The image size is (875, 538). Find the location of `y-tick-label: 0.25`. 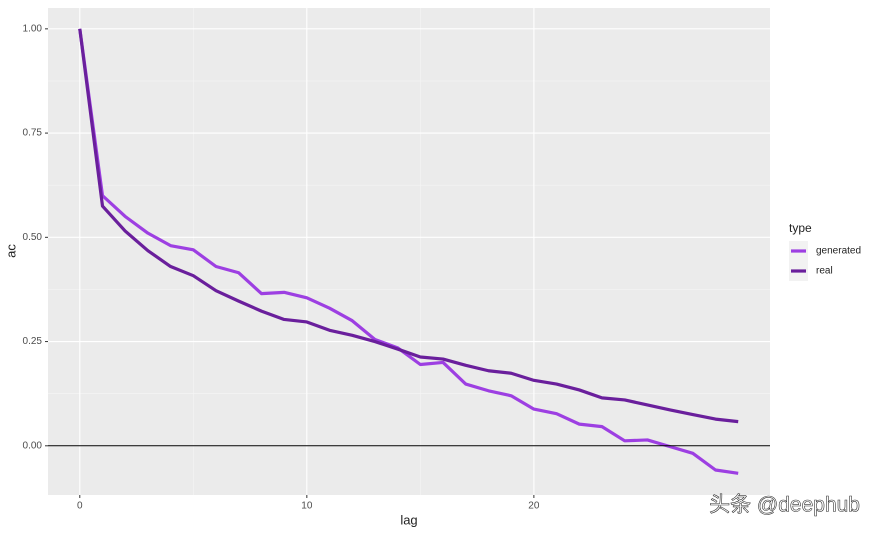

y-tick-label: 0.25 is located at coordinates (33, 341).